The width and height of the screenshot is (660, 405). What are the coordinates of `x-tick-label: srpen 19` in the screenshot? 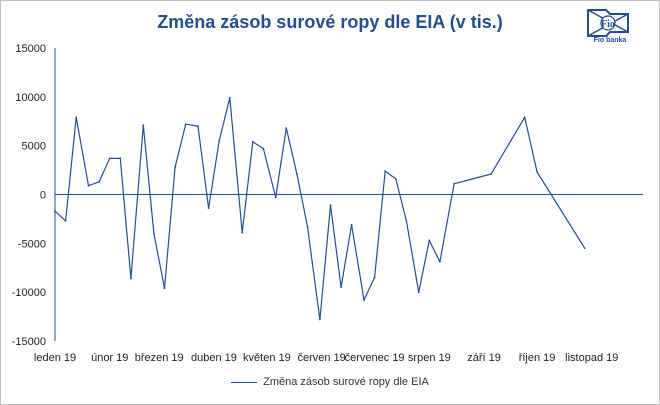 It's located at (429, 358).